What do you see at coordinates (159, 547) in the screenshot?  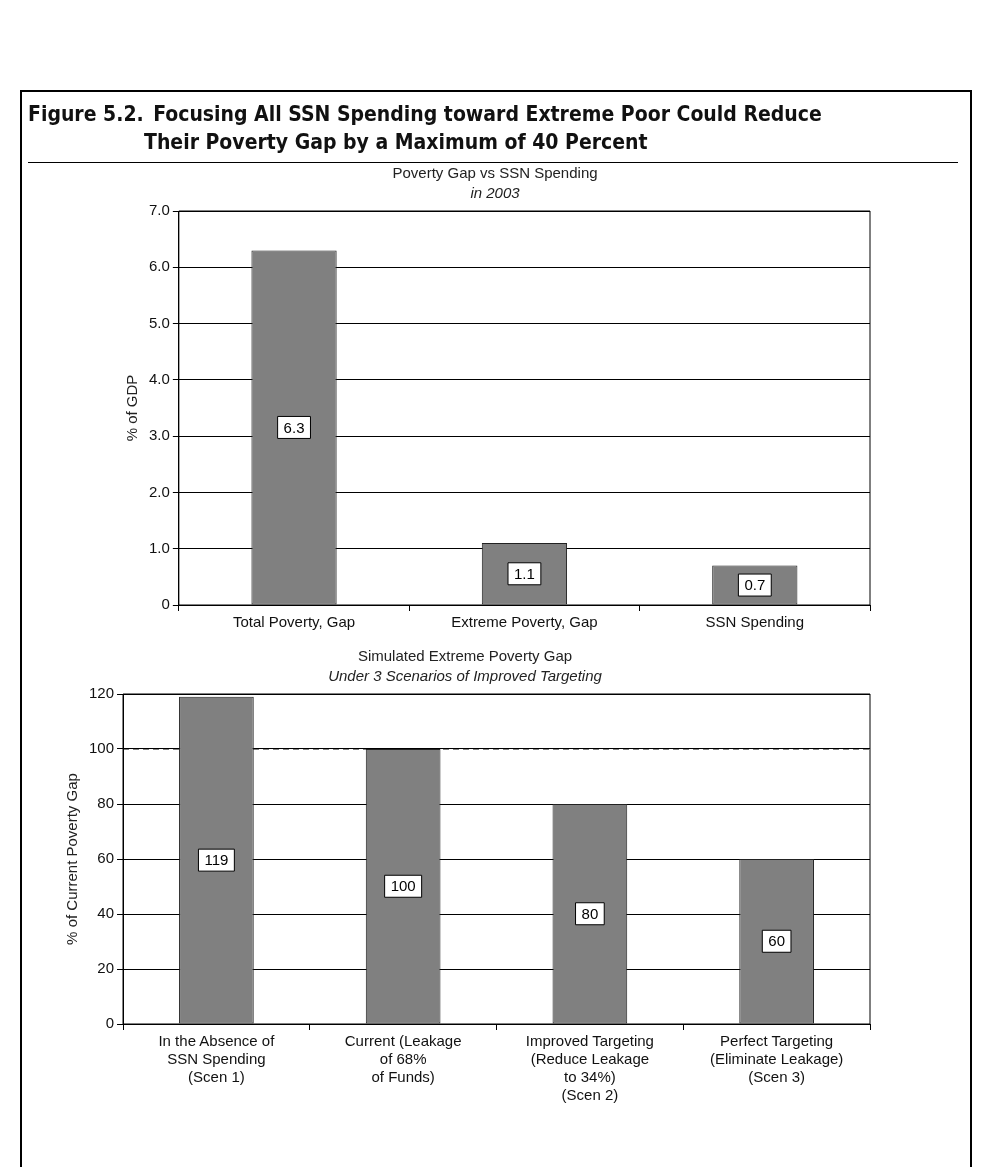 I see `y-tick-label: 1.0` at bounding box center [159, 547].